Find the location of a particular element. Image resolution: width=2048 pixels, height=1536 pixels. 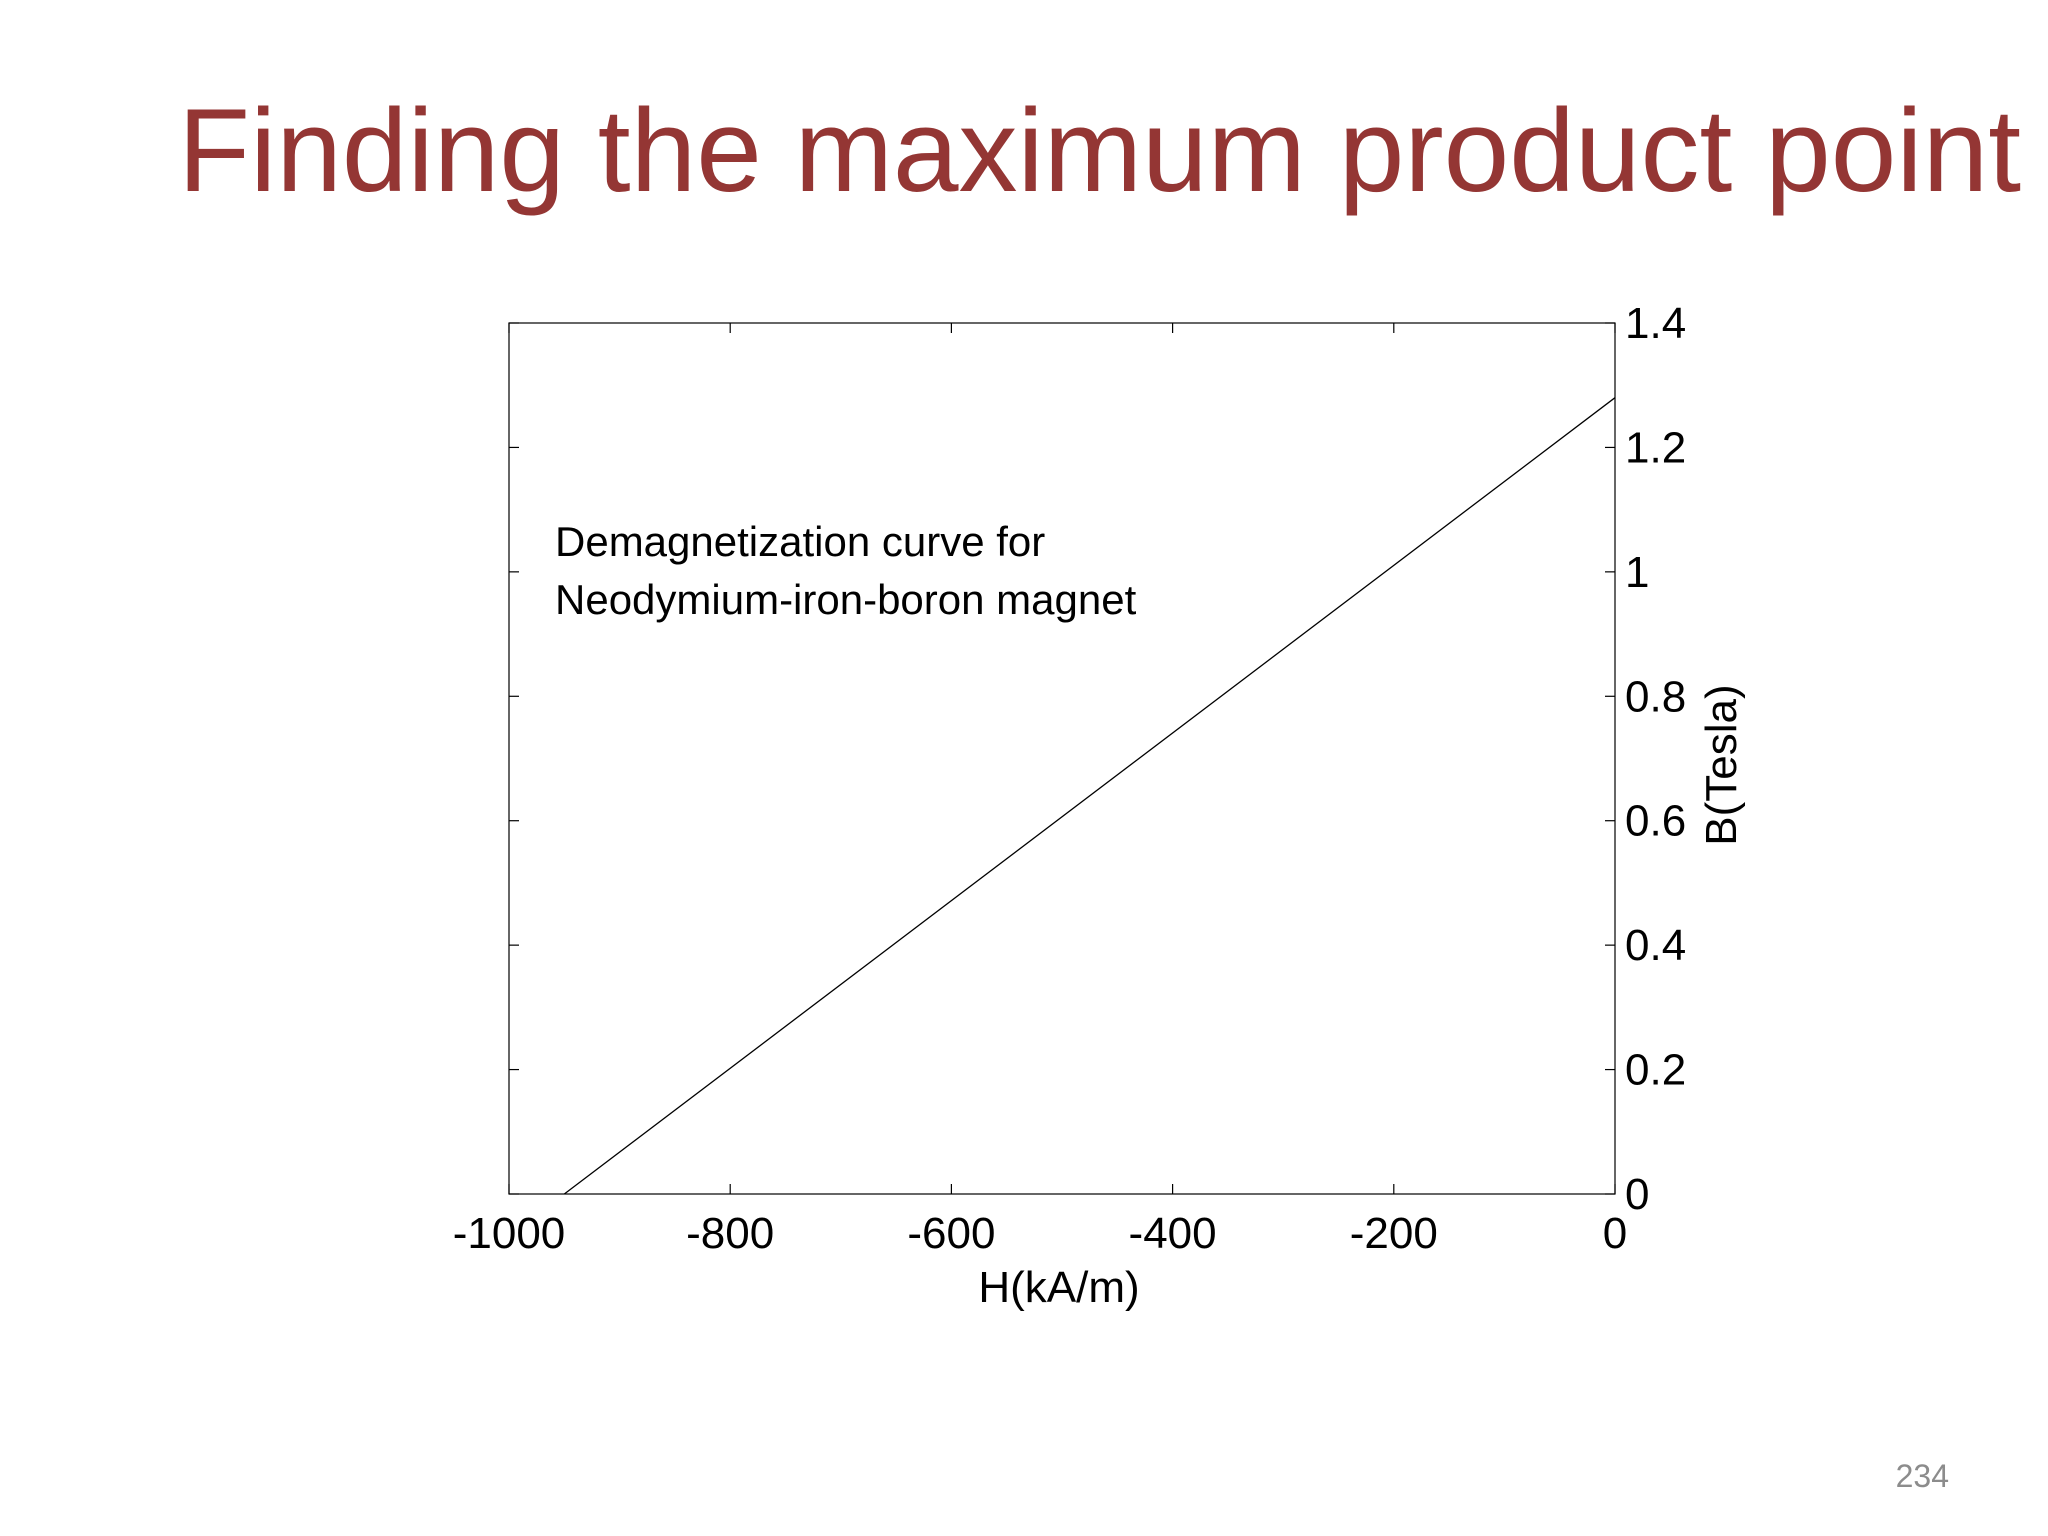

x-tick-label: -1000 is located at coordinates (509, 1233).